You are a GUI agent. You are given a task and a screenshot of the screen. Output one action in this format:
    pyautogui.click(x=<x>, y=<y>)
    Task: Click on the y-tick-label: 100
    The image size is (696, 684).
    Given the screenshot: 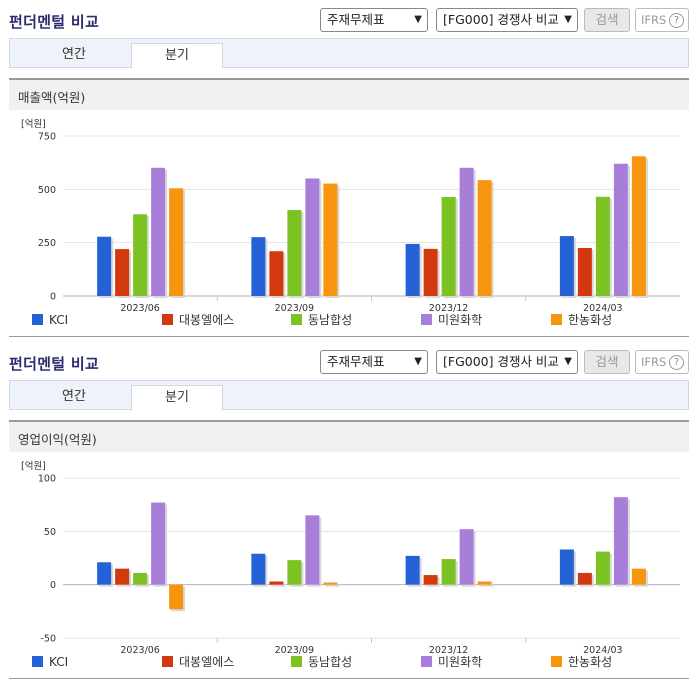 What is the action you would take?
    pyautogui.click(x=47, y=479)
    